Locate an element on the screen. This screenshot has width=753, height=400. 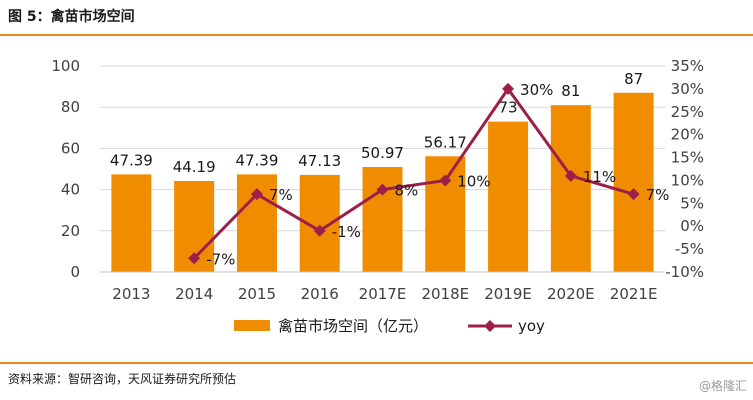
x-tick-label: 2021E is located at coordinates (634, 294).